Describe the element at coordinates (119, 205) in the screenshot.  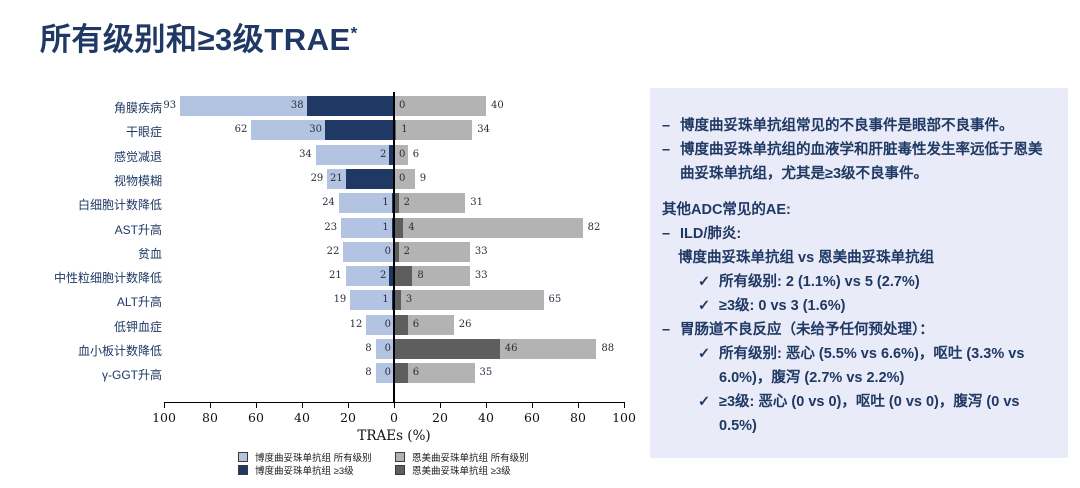
I see `category-label: 白细胞计数降低` at that location.